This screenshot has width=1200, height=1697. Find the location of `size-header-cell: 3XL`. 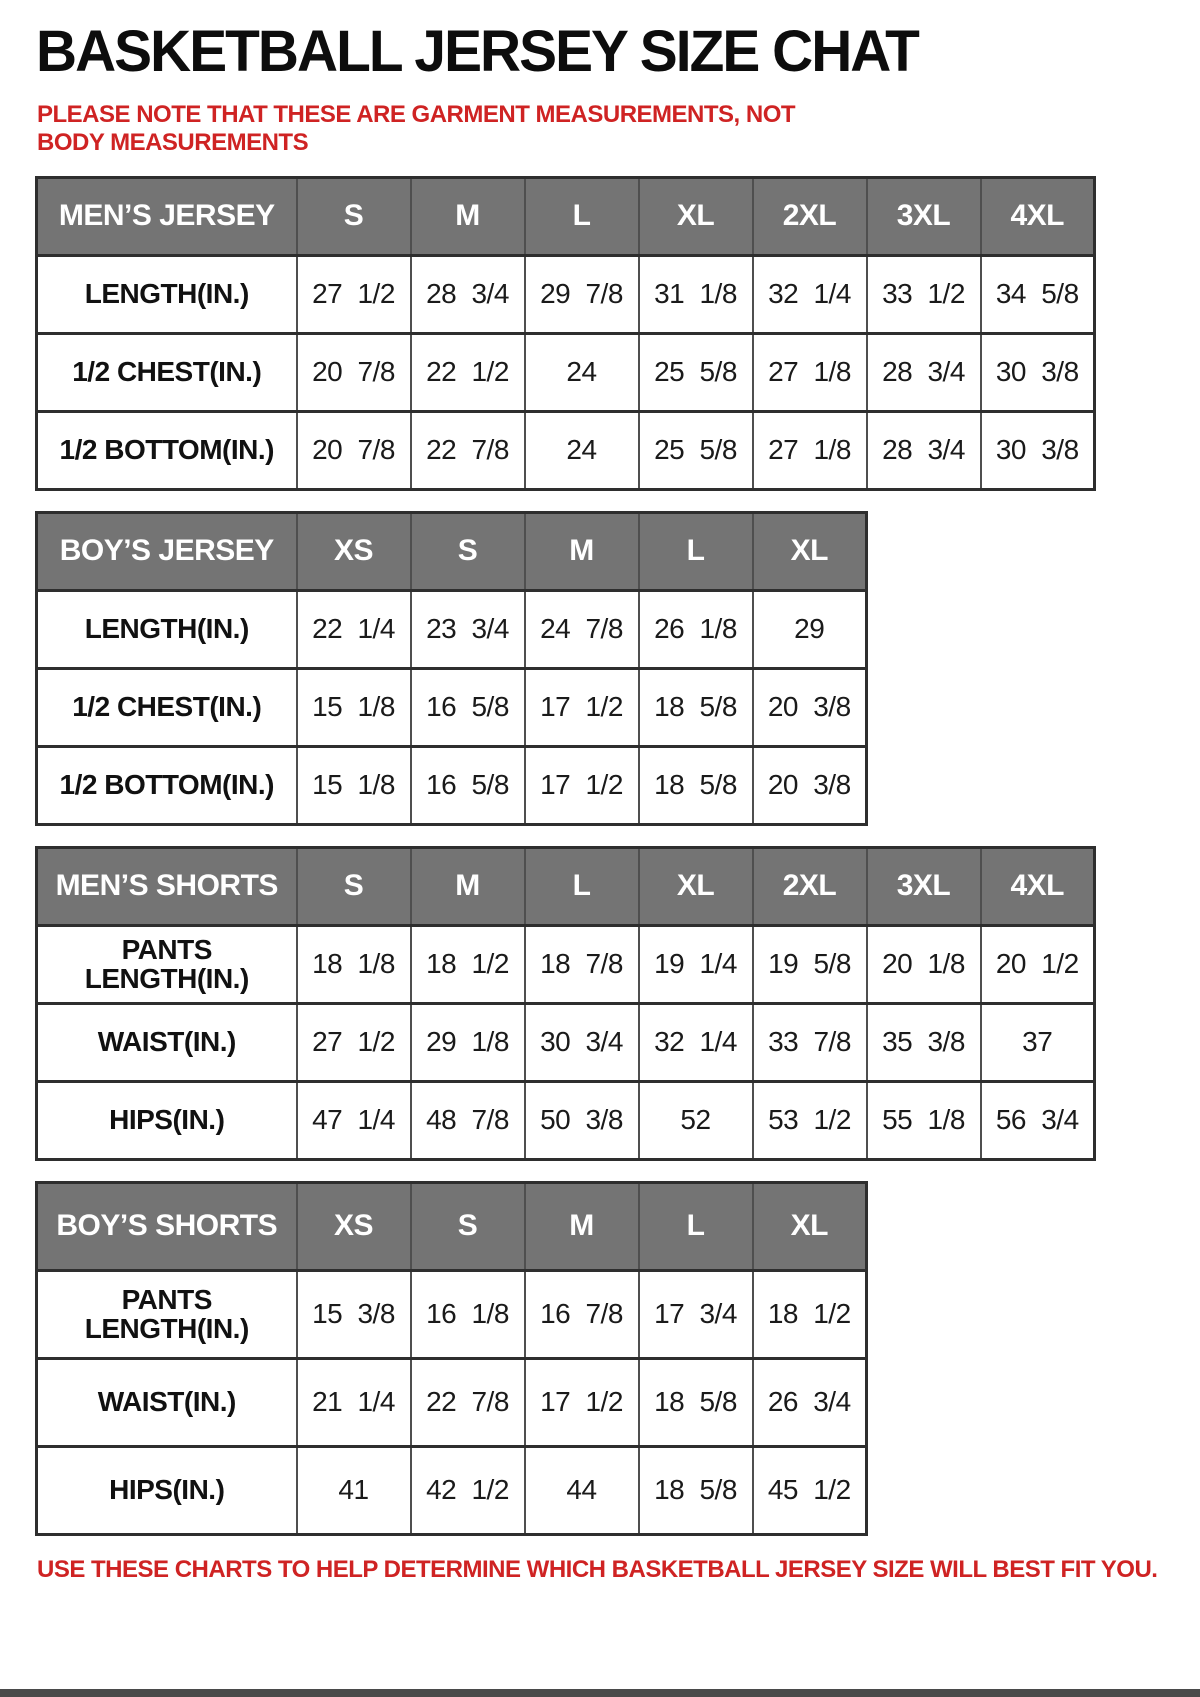

size-header-cell: 3XL is located at coordinates (923, 216).